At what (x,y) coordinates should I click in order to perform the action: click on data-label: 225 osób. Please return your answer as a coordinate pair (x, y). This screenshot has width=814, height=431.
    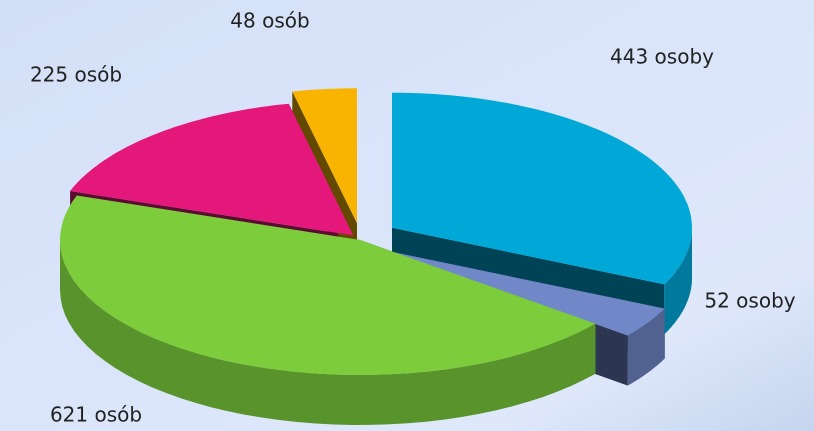
    Looking at the image, I should click on (76, 75).